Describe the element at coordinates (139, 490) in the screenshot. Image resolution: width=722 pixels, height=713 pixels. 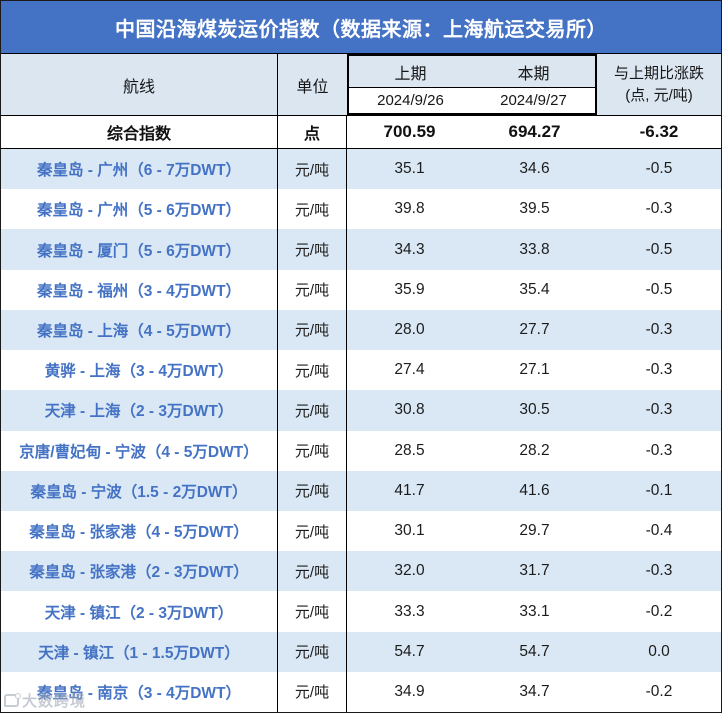
I see `route-name: 秦皇岛 - 宁波（1.5 - 2万DWT）` at that location.